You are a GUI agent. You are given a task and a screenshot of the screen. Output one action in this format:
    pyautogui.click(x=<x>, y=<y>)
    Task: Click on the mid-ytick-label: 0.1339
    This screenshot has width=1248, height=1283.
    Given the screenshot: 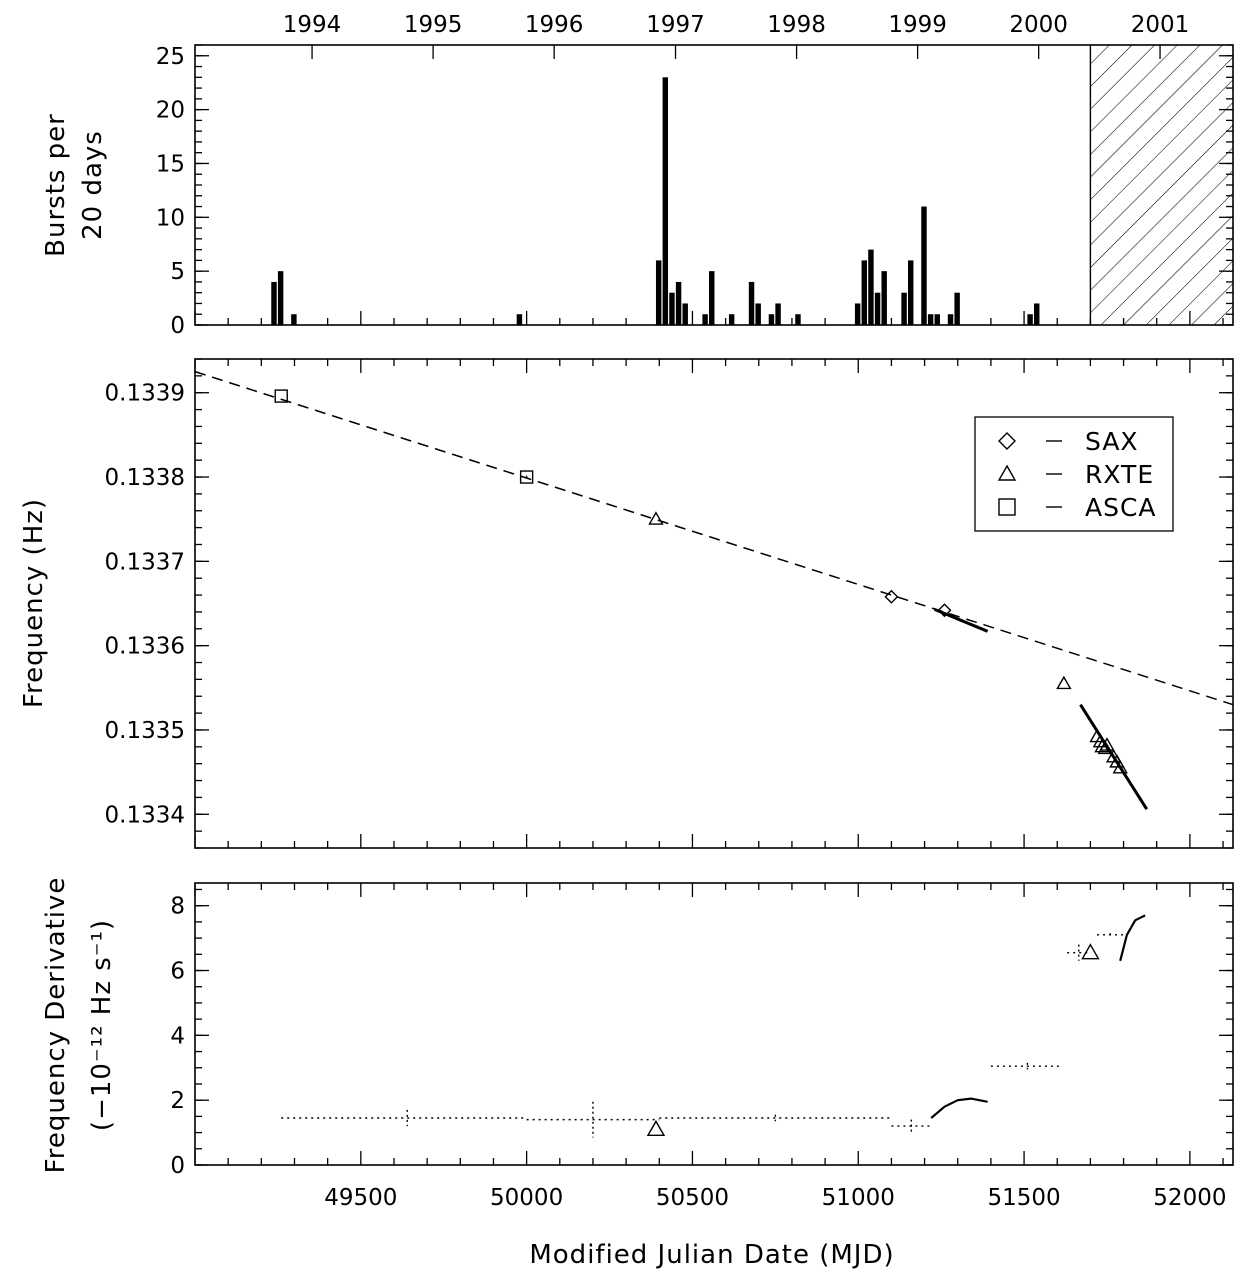 What is the action you would take?
    pyautogui.click(x=145, y=394)
    